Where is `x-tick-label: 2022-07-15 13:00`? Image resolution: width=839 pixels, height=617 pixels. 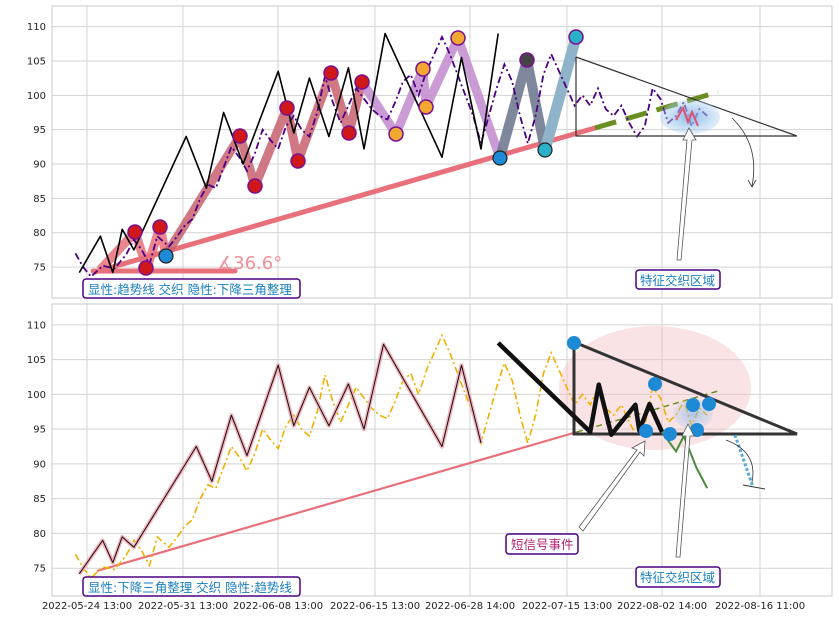 x-tick-label: 2022-07-15 13:00 is located at coordinates (567, 606).